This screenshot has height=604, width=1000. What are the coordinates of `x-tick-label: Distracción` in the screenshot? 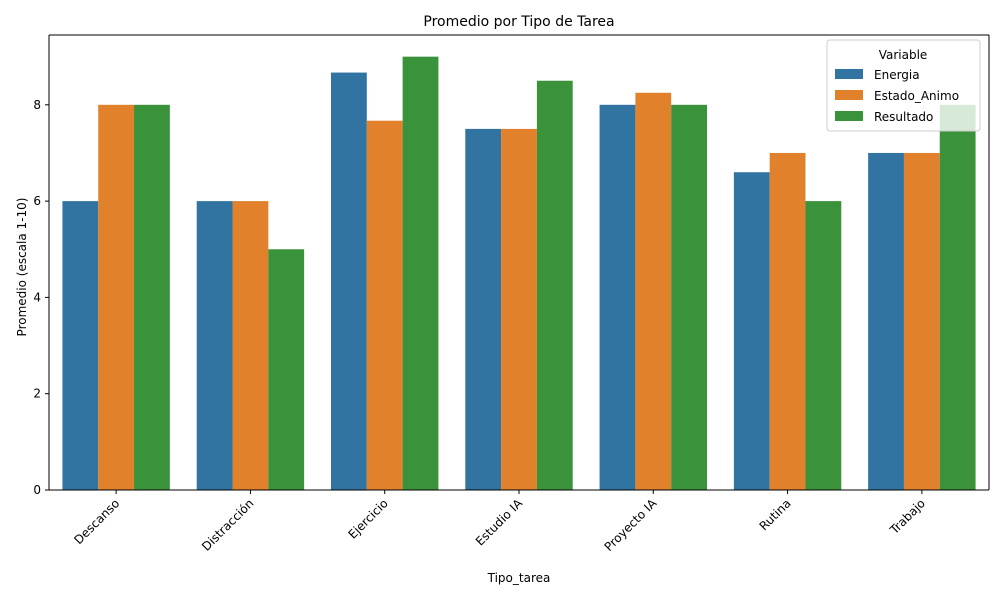 It's located at (227, 524).